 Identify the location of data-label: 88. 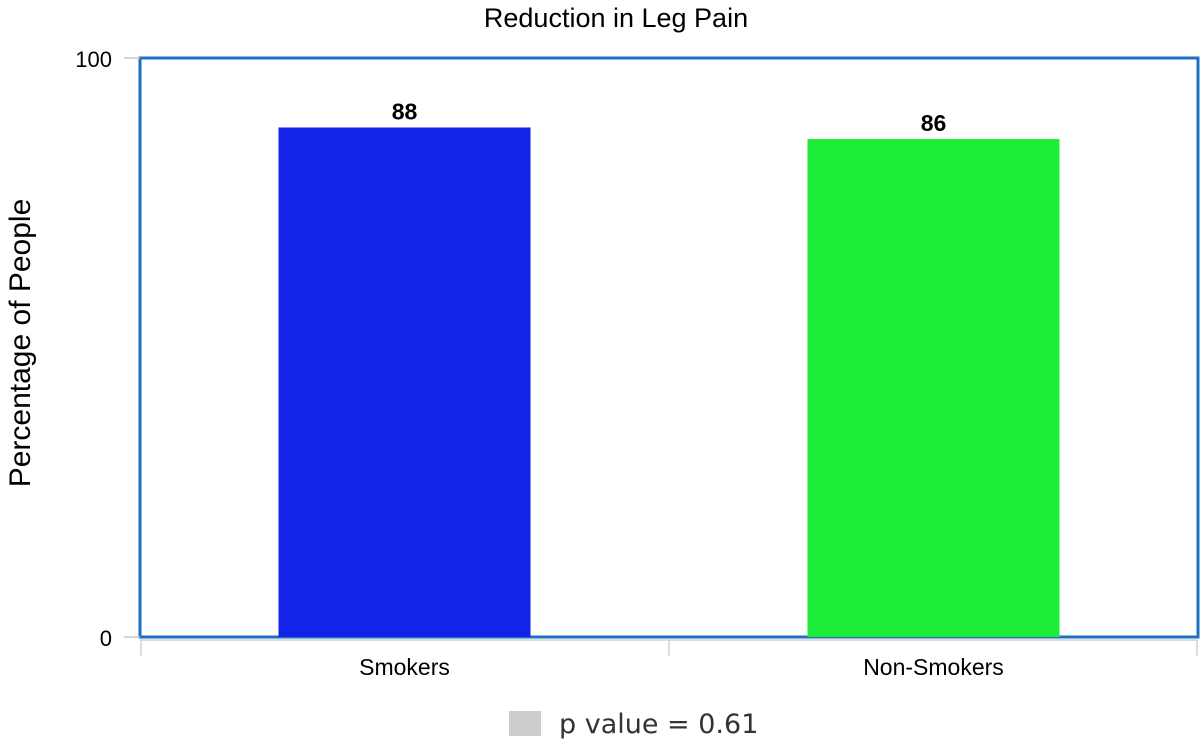
(405, 111).